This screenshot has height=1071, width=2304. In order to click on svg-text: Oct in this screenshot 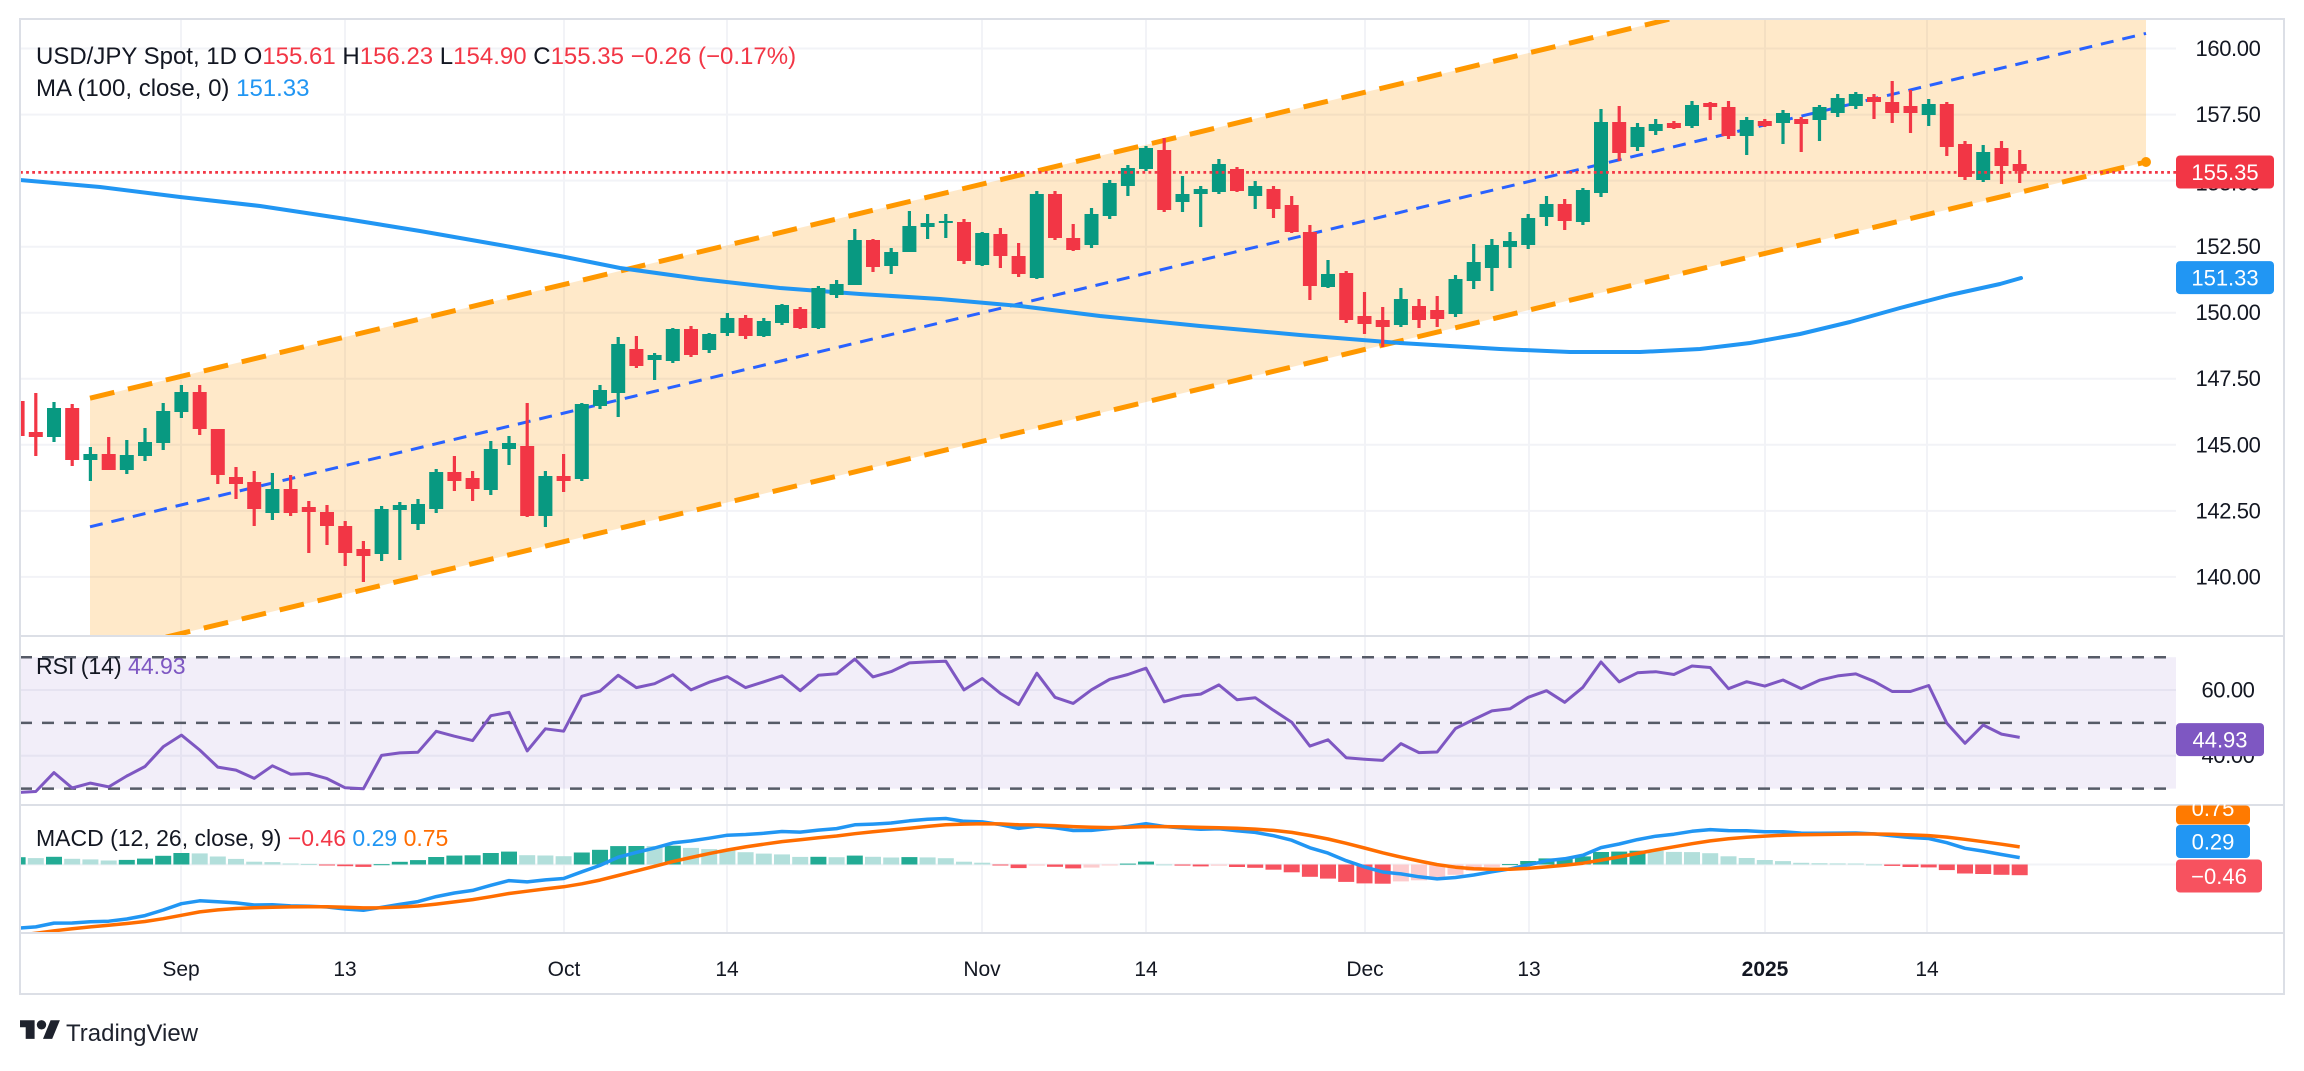, I will do `click(564, 969)`.